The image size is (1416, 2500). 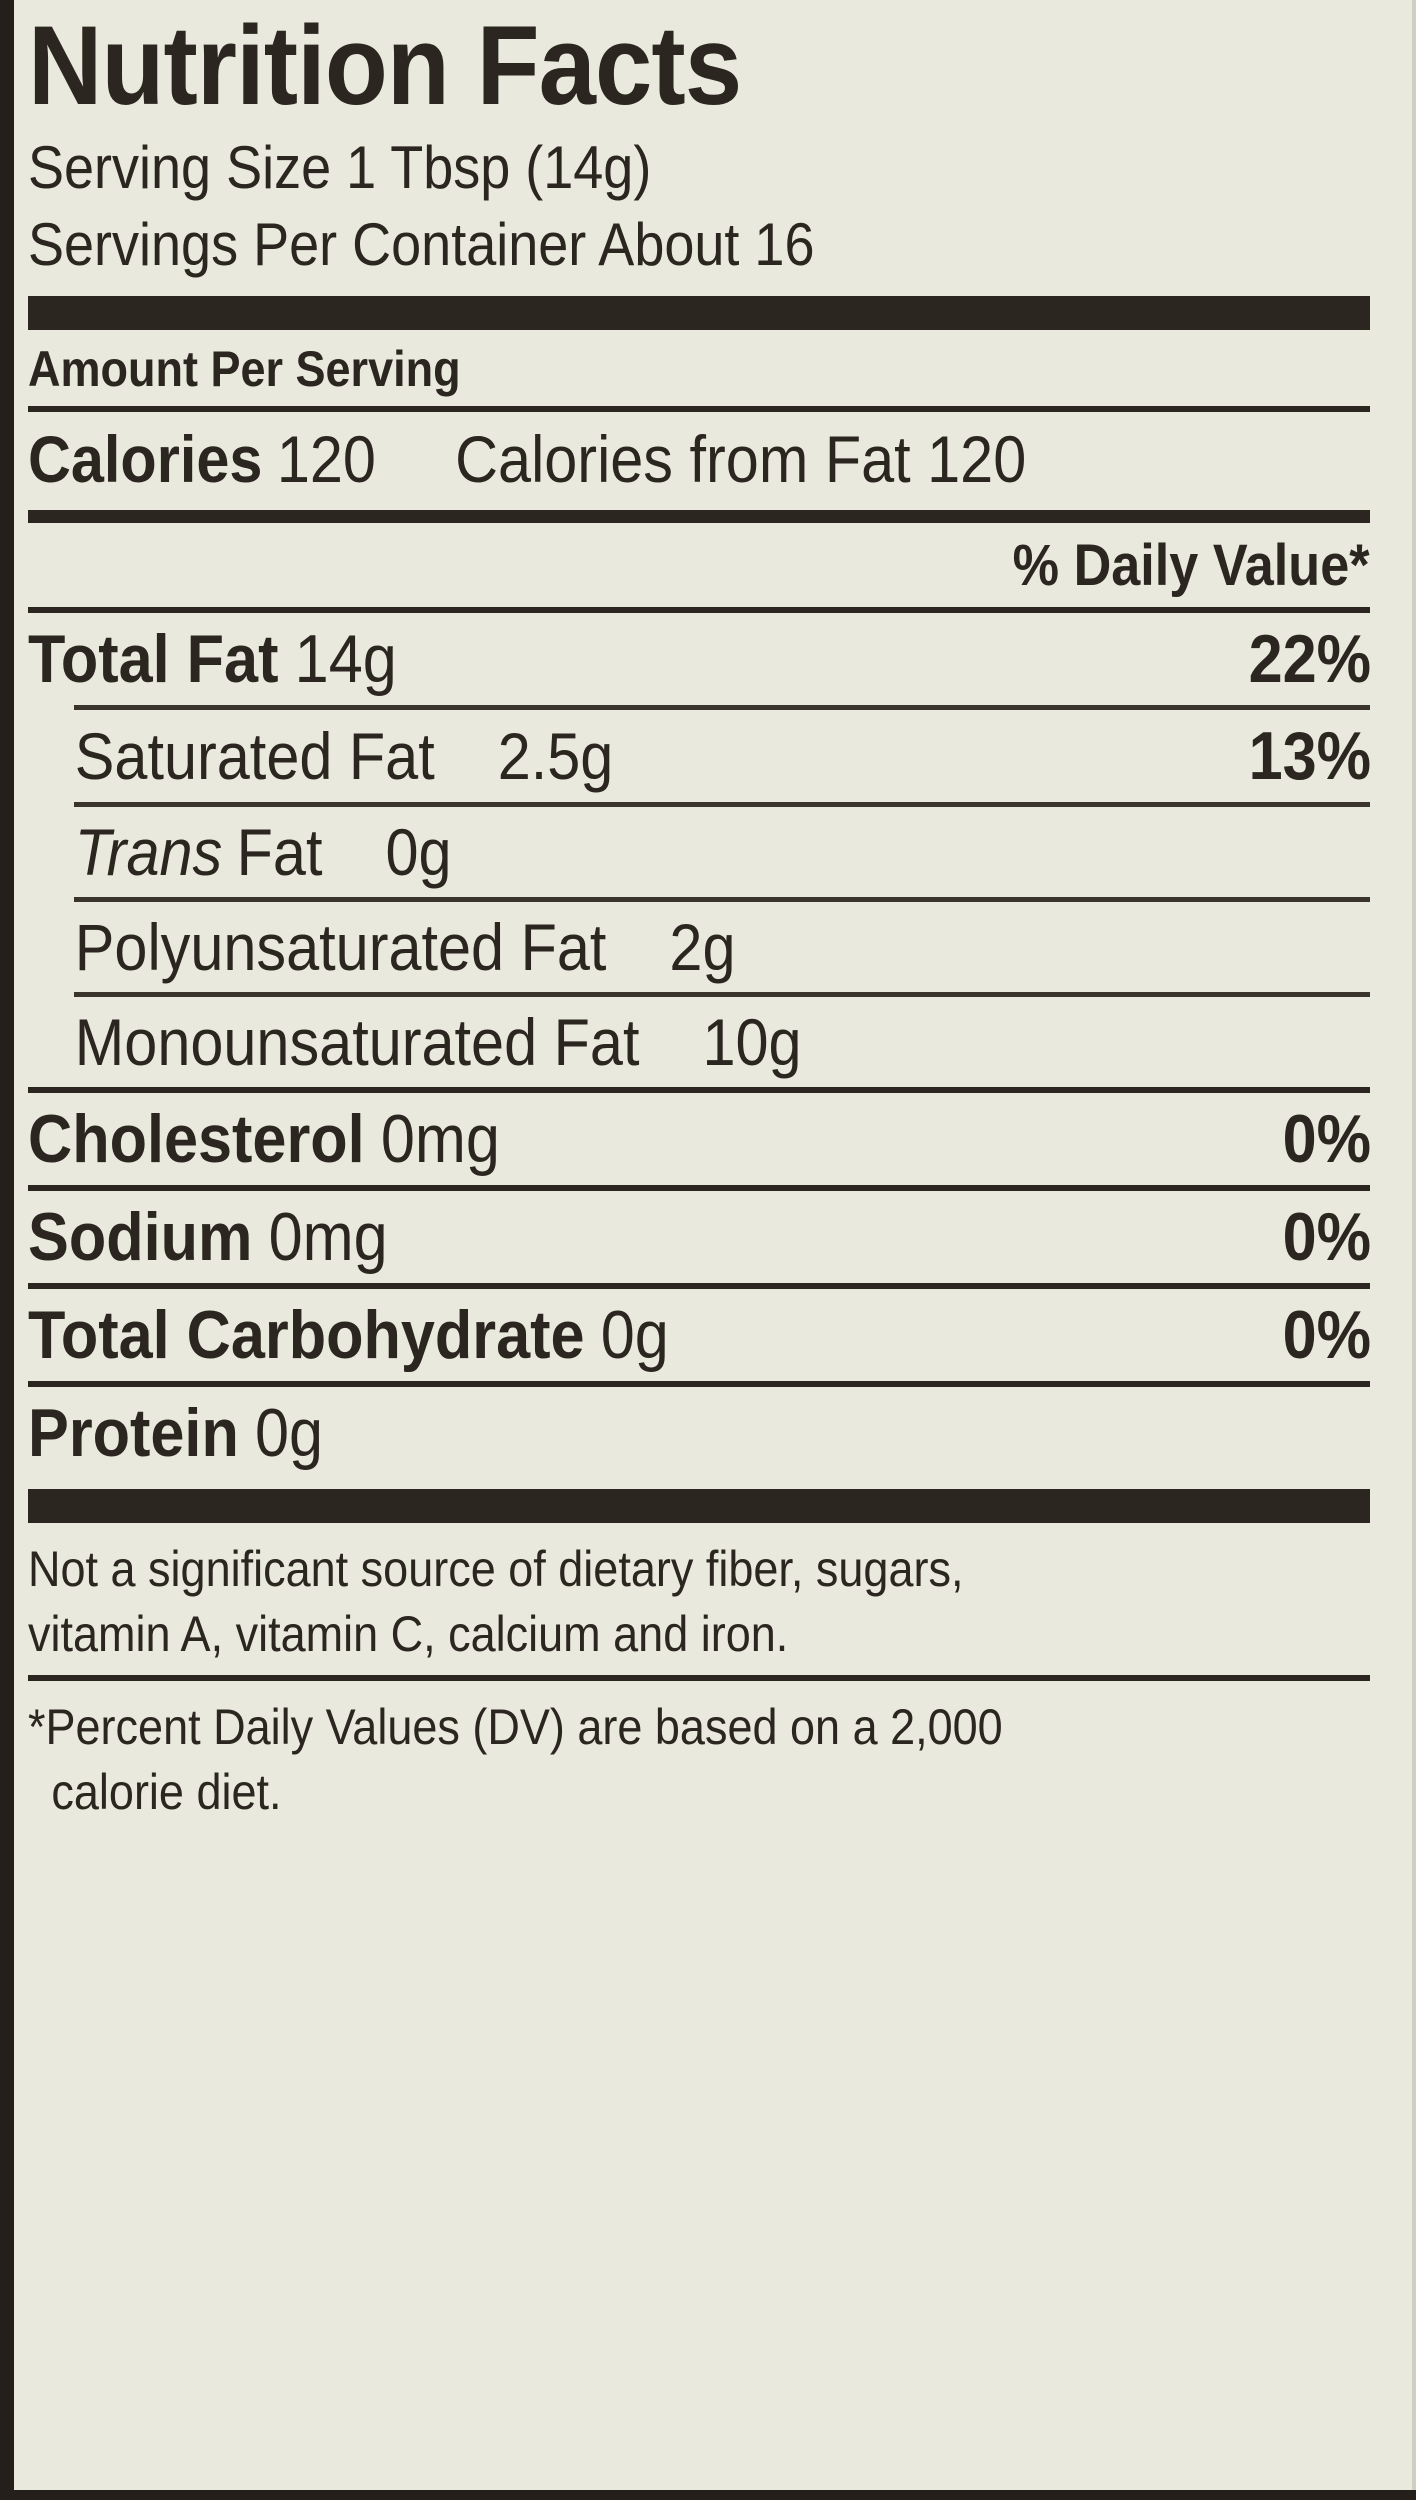 I want to click on nutrient-amount: 14g, so click(x=345, y=658).